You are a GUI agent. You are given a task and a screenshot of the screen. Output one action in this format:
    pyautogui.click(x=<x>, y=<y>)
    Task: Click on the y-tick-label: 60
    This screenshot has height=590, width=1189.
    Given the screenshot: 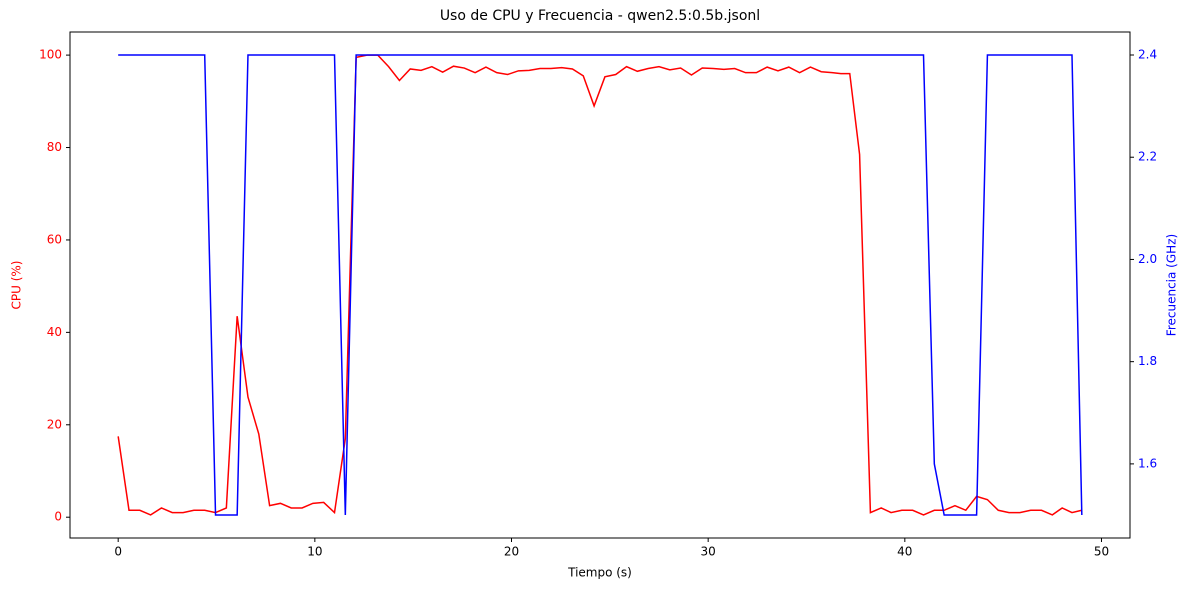 What is the action you would take?
    pyautogui.click(x=54, y=239)
    